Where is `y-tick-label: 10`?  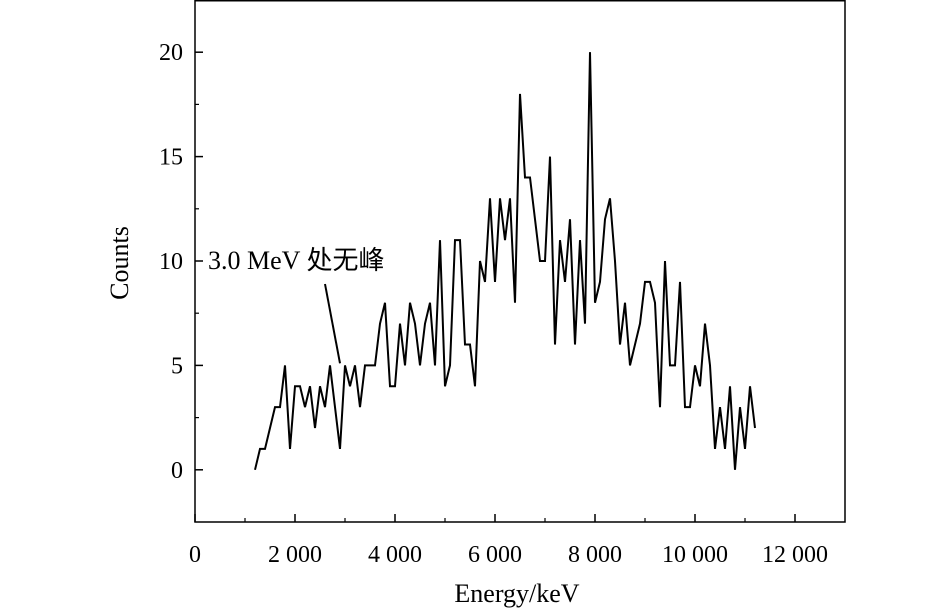
y-tick-label: 10 is located at coordinates (171, 262).